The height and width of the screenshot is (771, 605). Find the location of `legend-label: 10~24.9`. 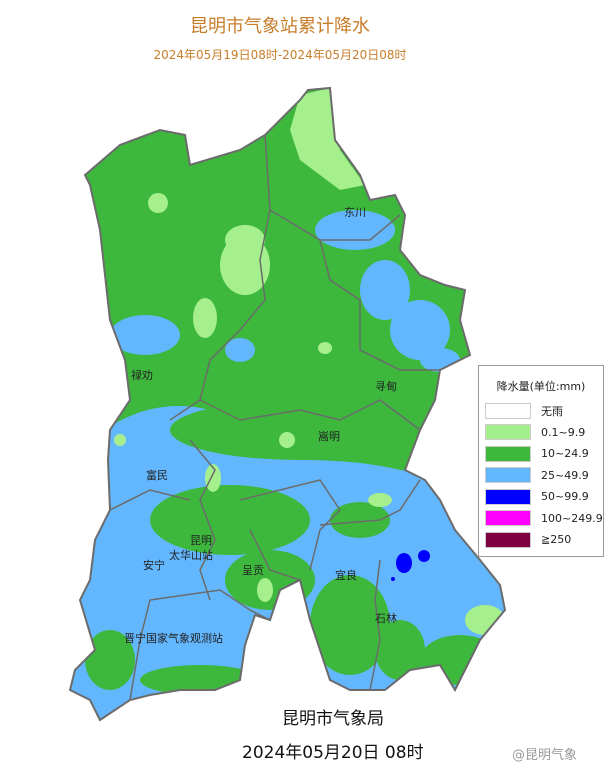

legend-label: 10~24.9 is located at coordinates (565, 454).